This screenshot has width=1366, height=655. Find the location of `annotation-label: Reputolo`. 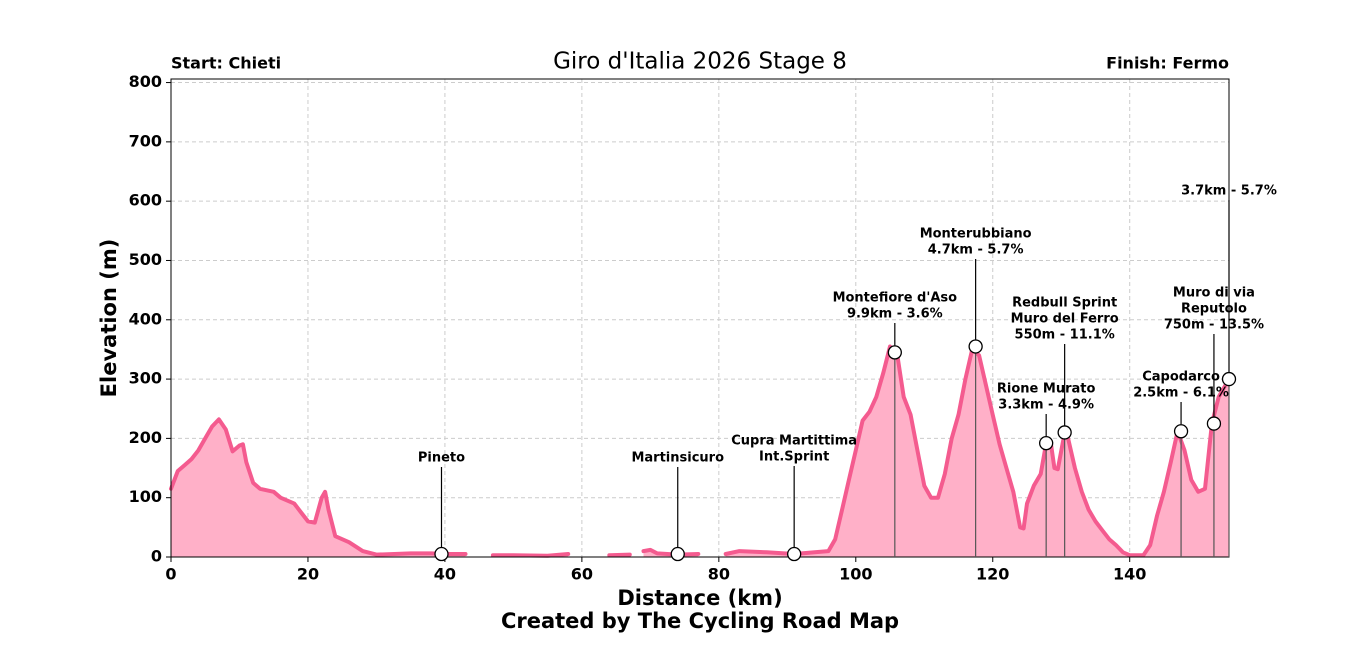

annotation-label: Reputolo is located at coordinates (1214, 309).